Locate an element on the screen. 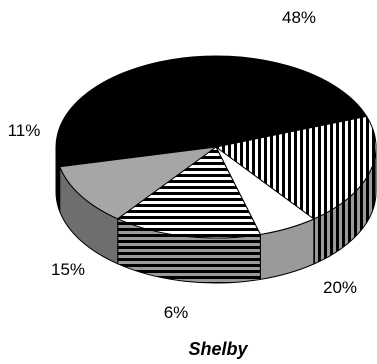 The image size is (377, 364). slice-label-0: 48% is located at coordinates (299, 17).